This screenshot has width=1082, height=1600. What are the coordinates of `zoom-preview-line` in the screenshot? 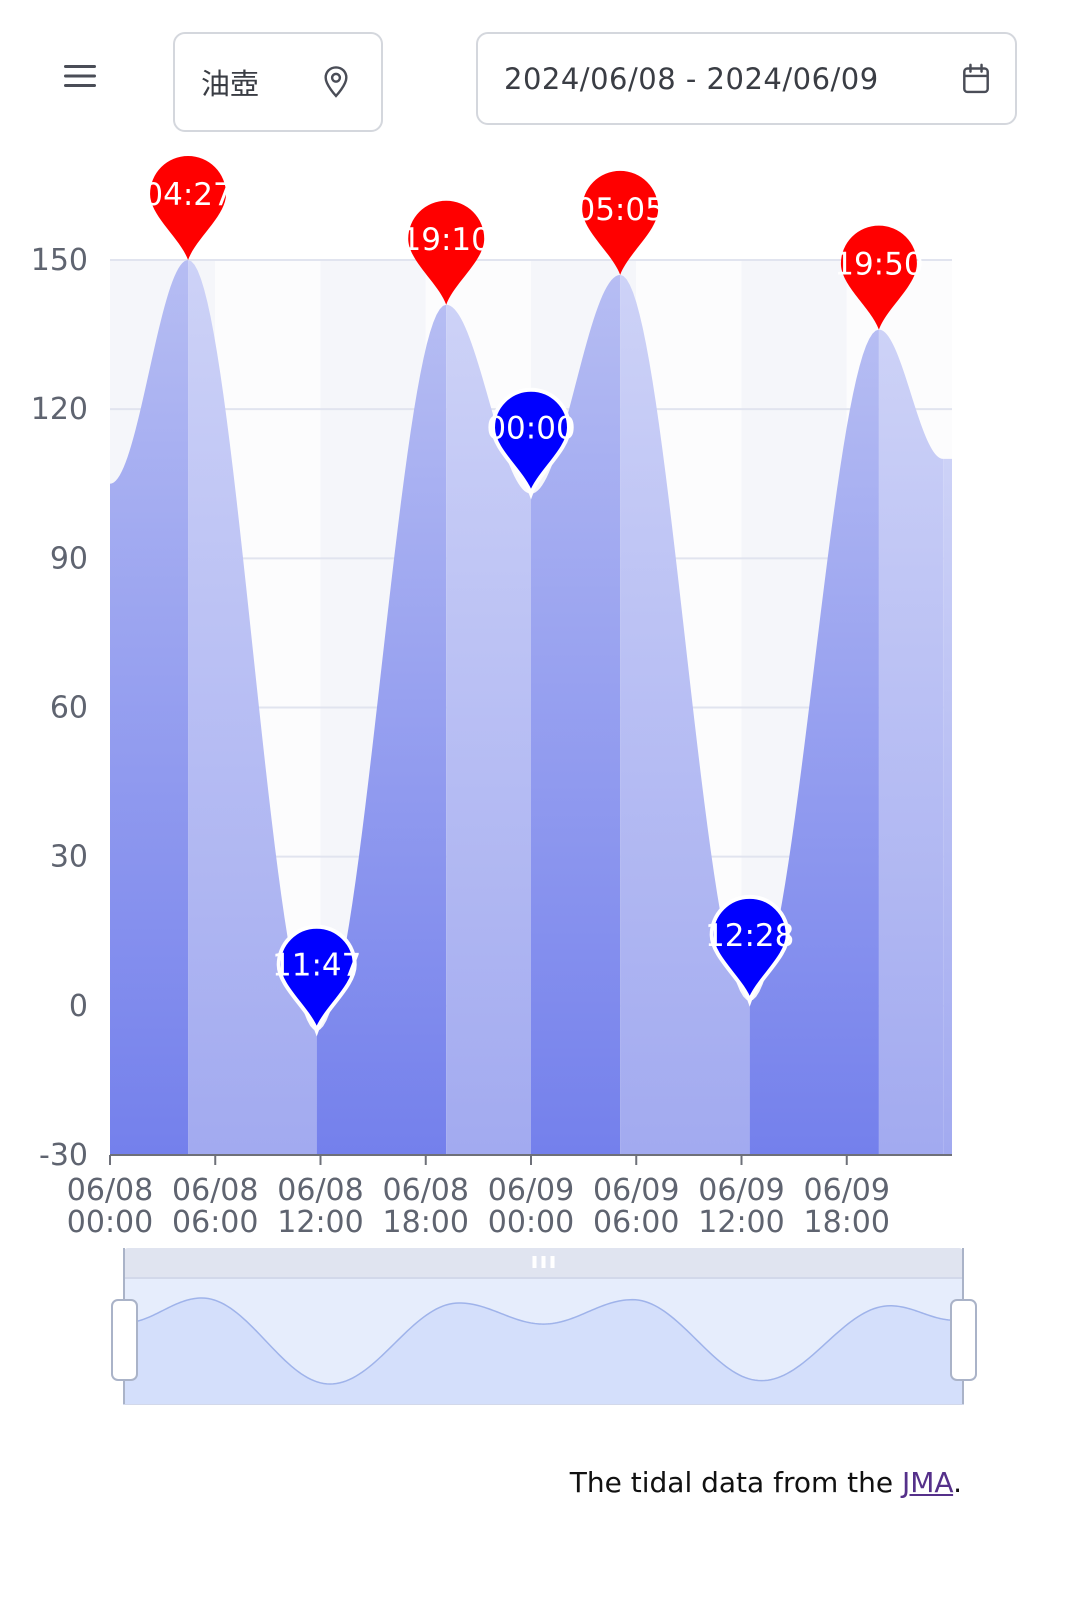 It's located at (539, 1341).